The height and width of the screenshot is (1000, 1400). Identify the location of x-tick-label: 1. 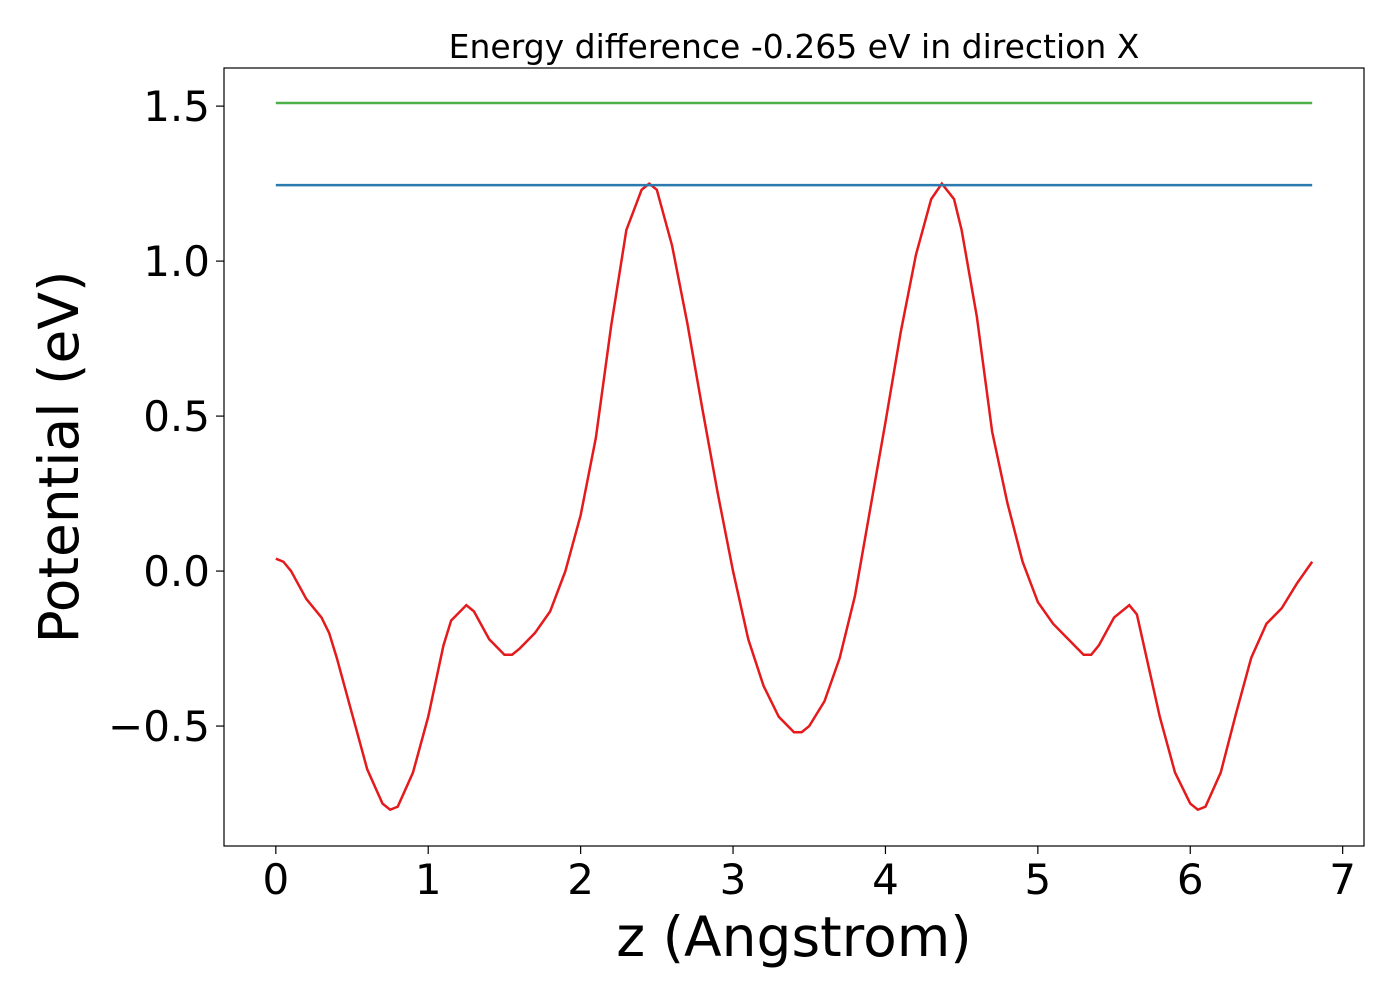
(428, 879).